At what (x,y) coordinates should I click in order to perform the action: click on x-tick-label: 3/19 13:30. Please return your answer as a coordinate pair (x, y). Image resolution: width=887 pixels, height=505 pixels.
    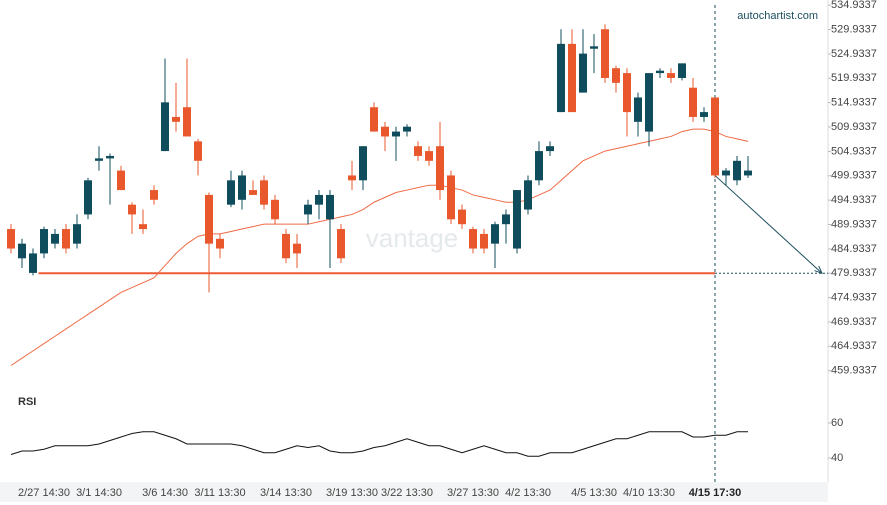
    Looking at the image, I should click on (352, 493).